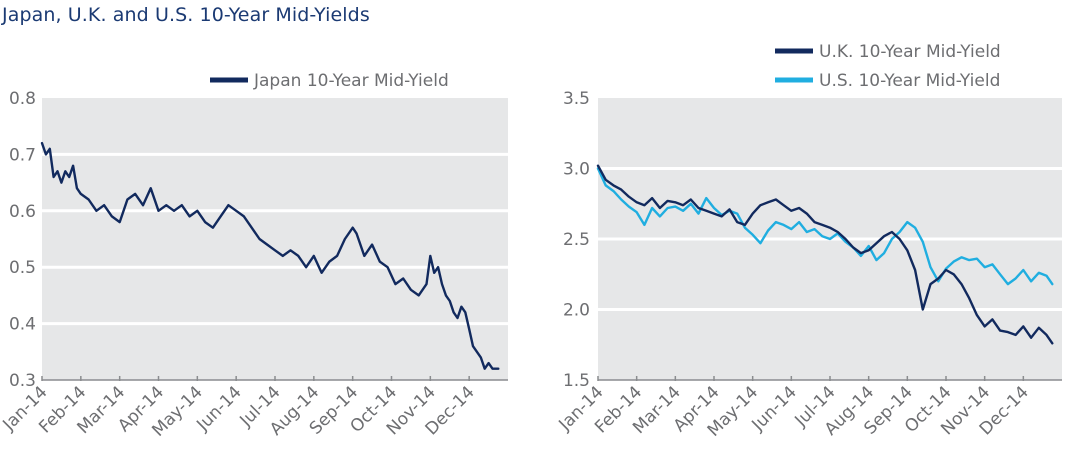  What do you see at coordinates (22, 325) in the screenshot?
I see `y-tick-label: 0.4` at bounding box center [22, 325].